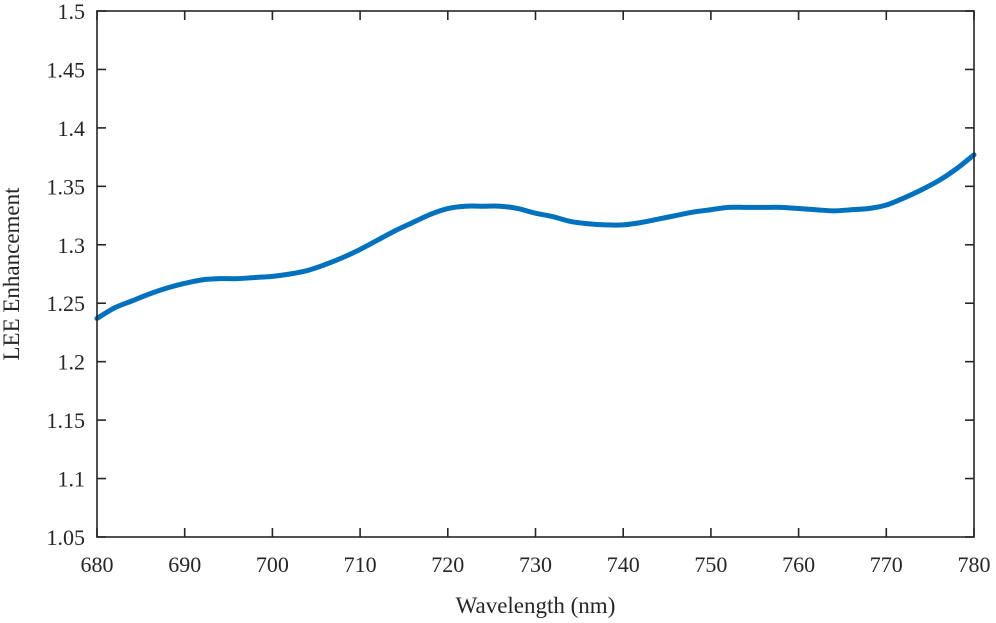 This screenshot has height=623, width=996. Describe the element at coordinates (66, 186) in the screenshot. I see `y-tick-label: 1.35` at that location.